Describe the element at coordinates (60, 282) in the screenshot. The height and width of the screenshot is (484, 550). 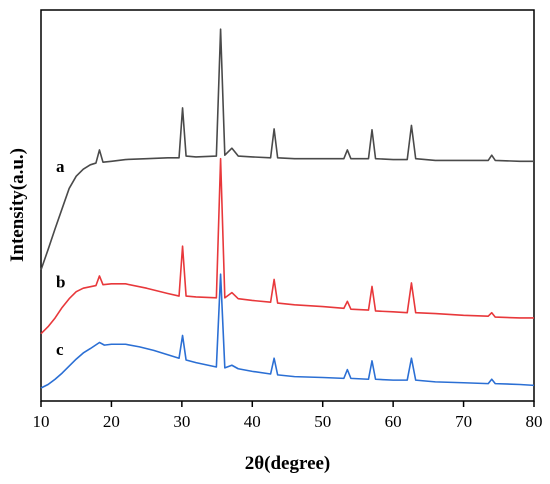
I see `curve-label-b: b` at that location.